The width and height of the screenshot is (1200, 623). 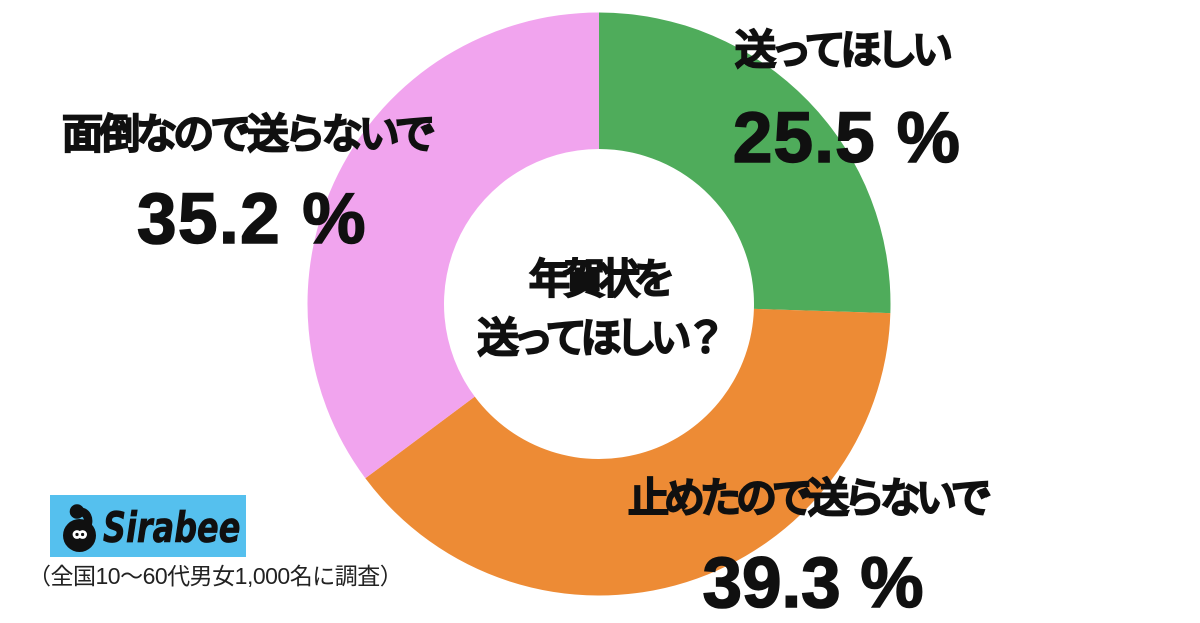 I want to click on sirabee-mascot-icon, so click(x=79, y=528).